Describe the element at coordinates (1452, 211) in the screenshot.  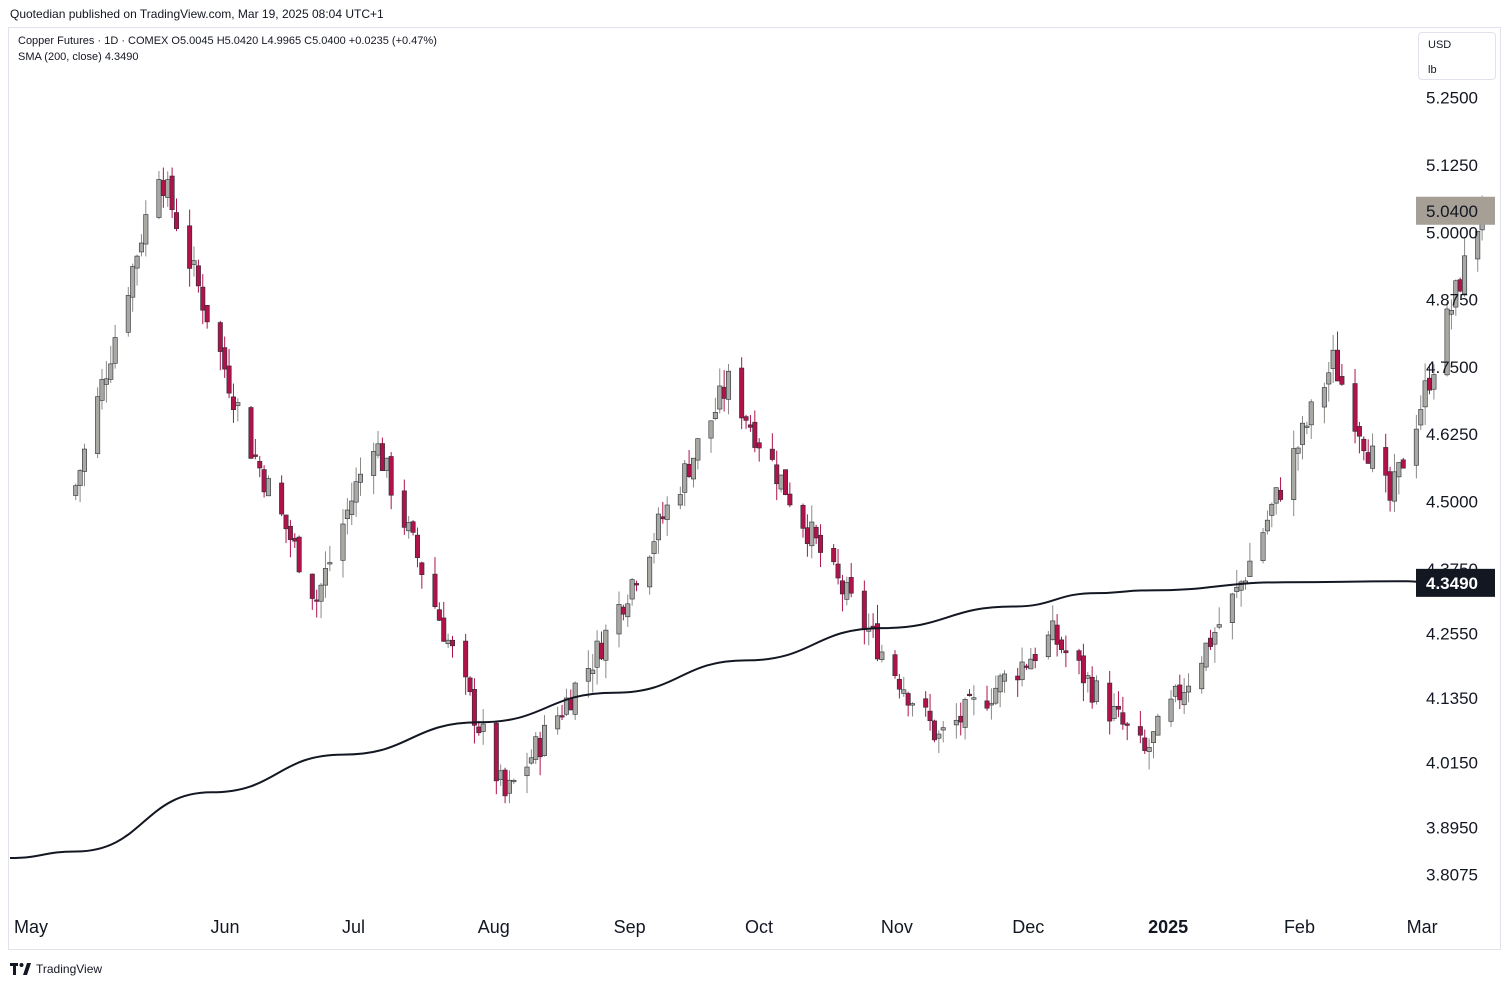
I see `last-price-label: 5.0400` at that location.